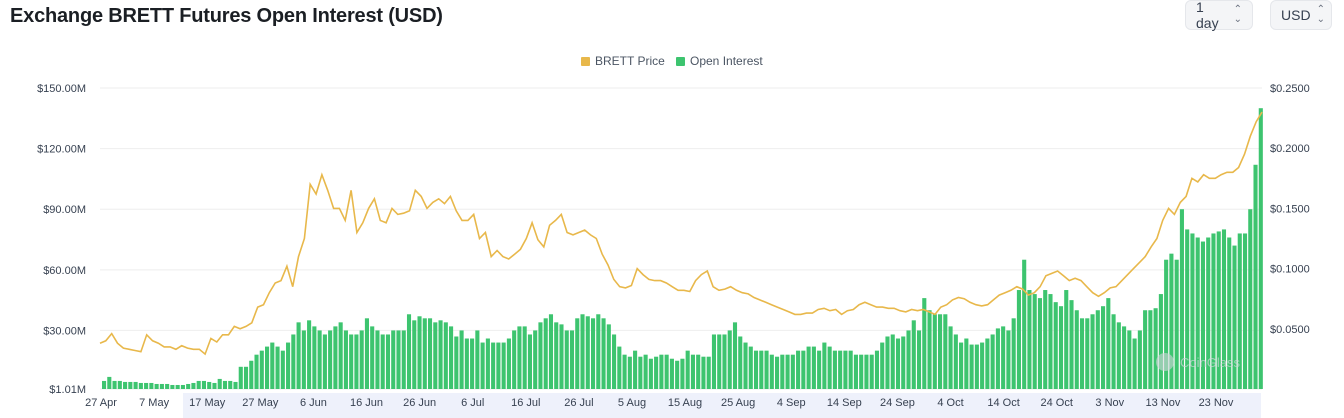  Describe the element at coordinates (632, 403) in the screenshot. I see `x-tick-label: 5 Aug` at that location.